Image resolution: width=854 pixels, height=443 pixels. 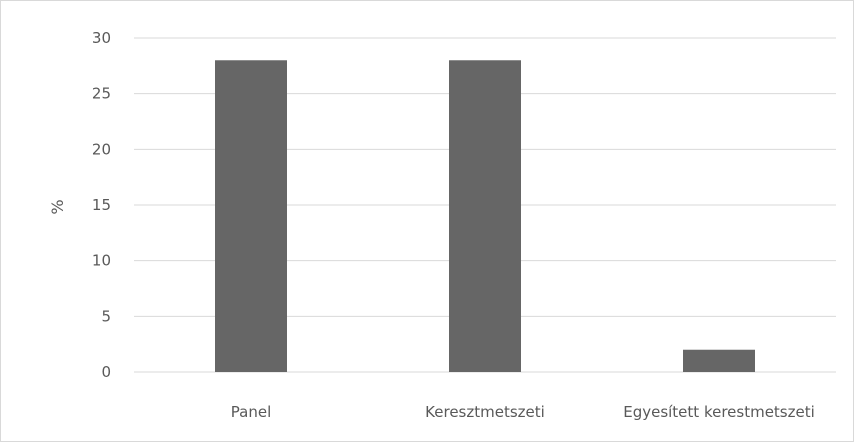 What do you see at coordinates (106, 316) in the screenshot?
I see `y-tick-label: 5` at bounding box center [106, 316].